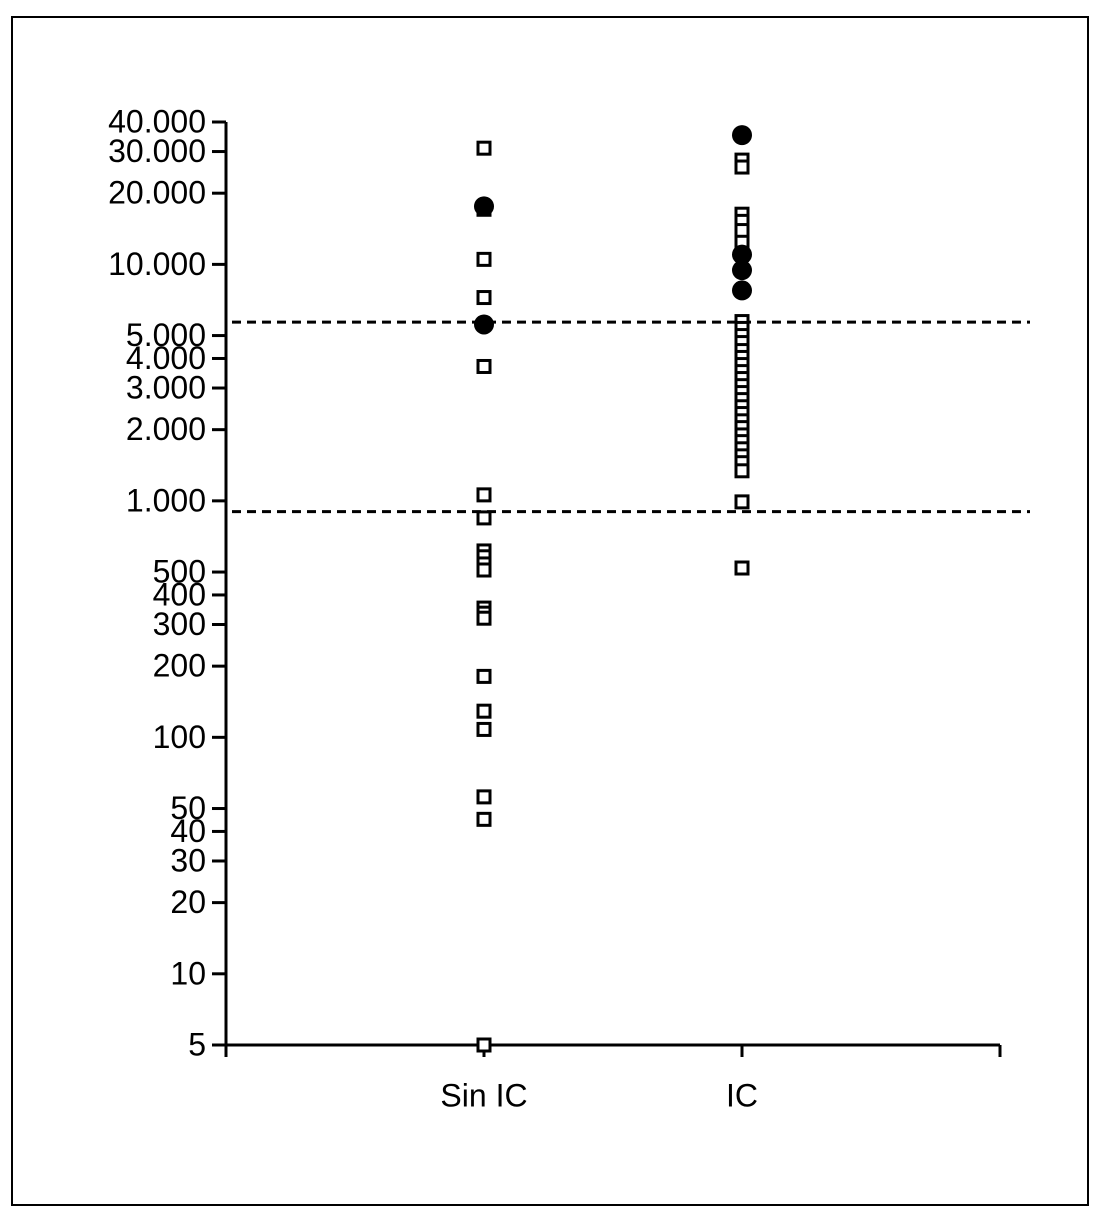 Image resolution: width=1097 pixels, height=1219 pixels. Describe the element at coordinates (188, 808) in the screenshot. I see `y-tick-label: 50` at that location.